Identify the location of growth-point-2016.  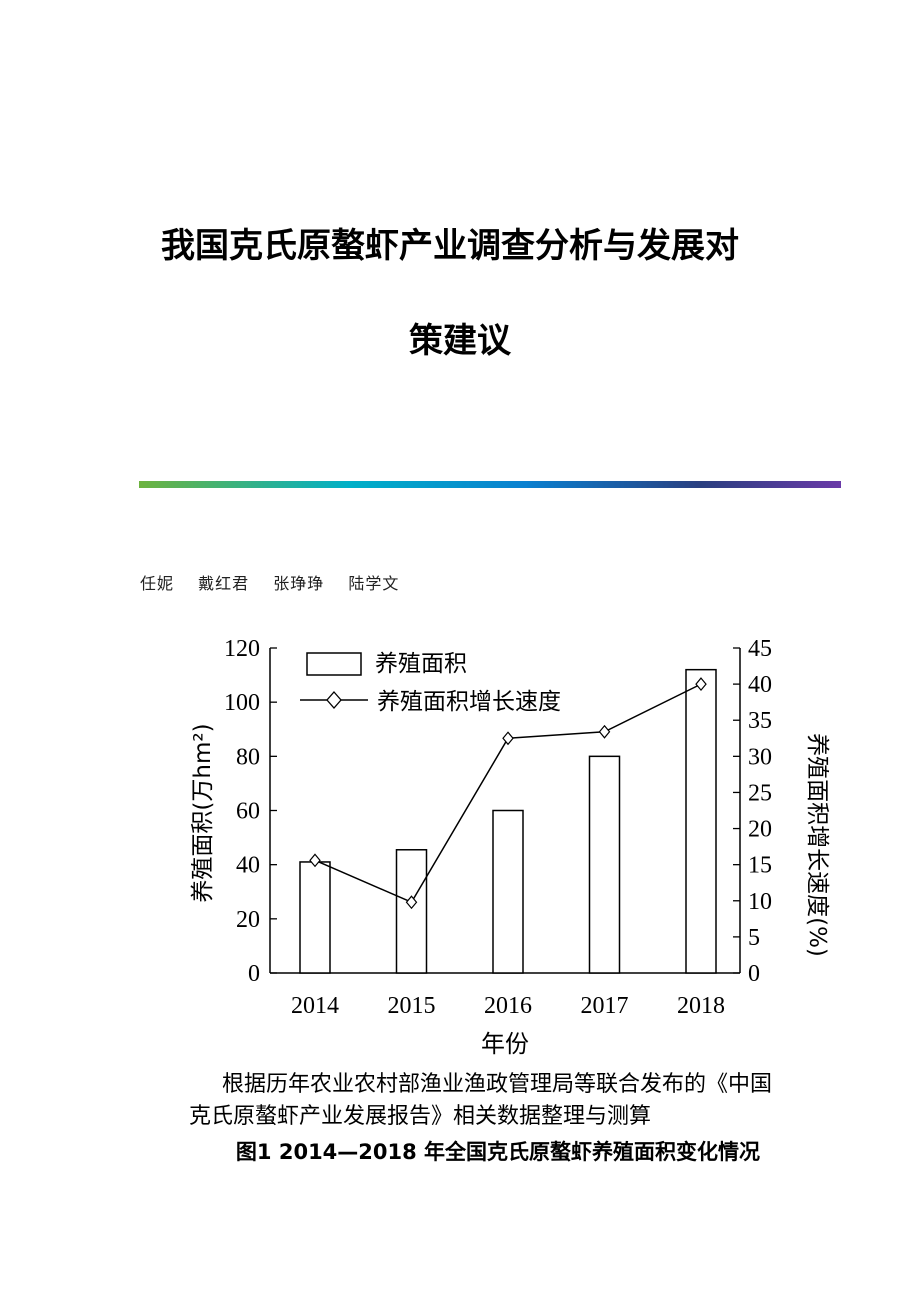
(508, 738).